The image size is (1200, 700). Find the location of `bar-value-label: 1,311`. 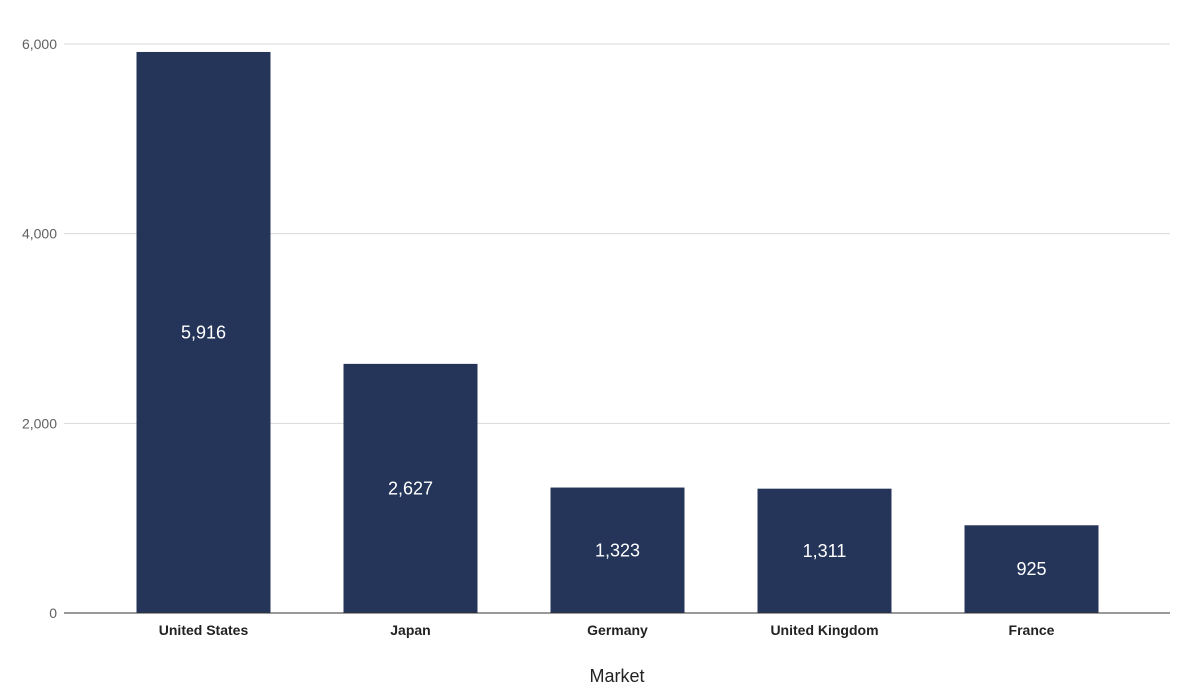

bar-value-label: 1,311 is located at coordinates (825, 551).